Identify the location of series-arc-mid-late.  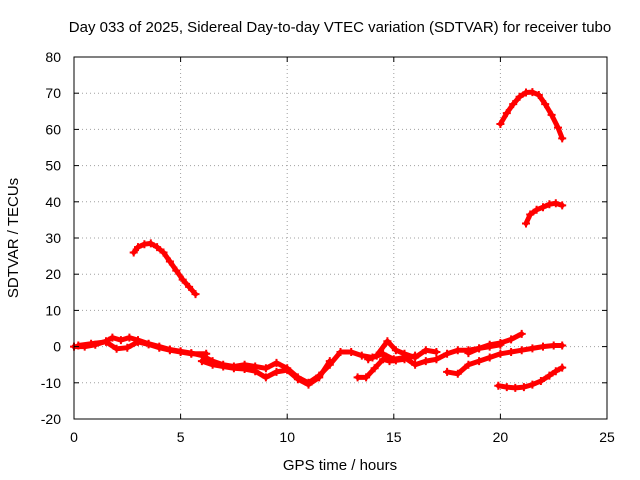
(544, 213).